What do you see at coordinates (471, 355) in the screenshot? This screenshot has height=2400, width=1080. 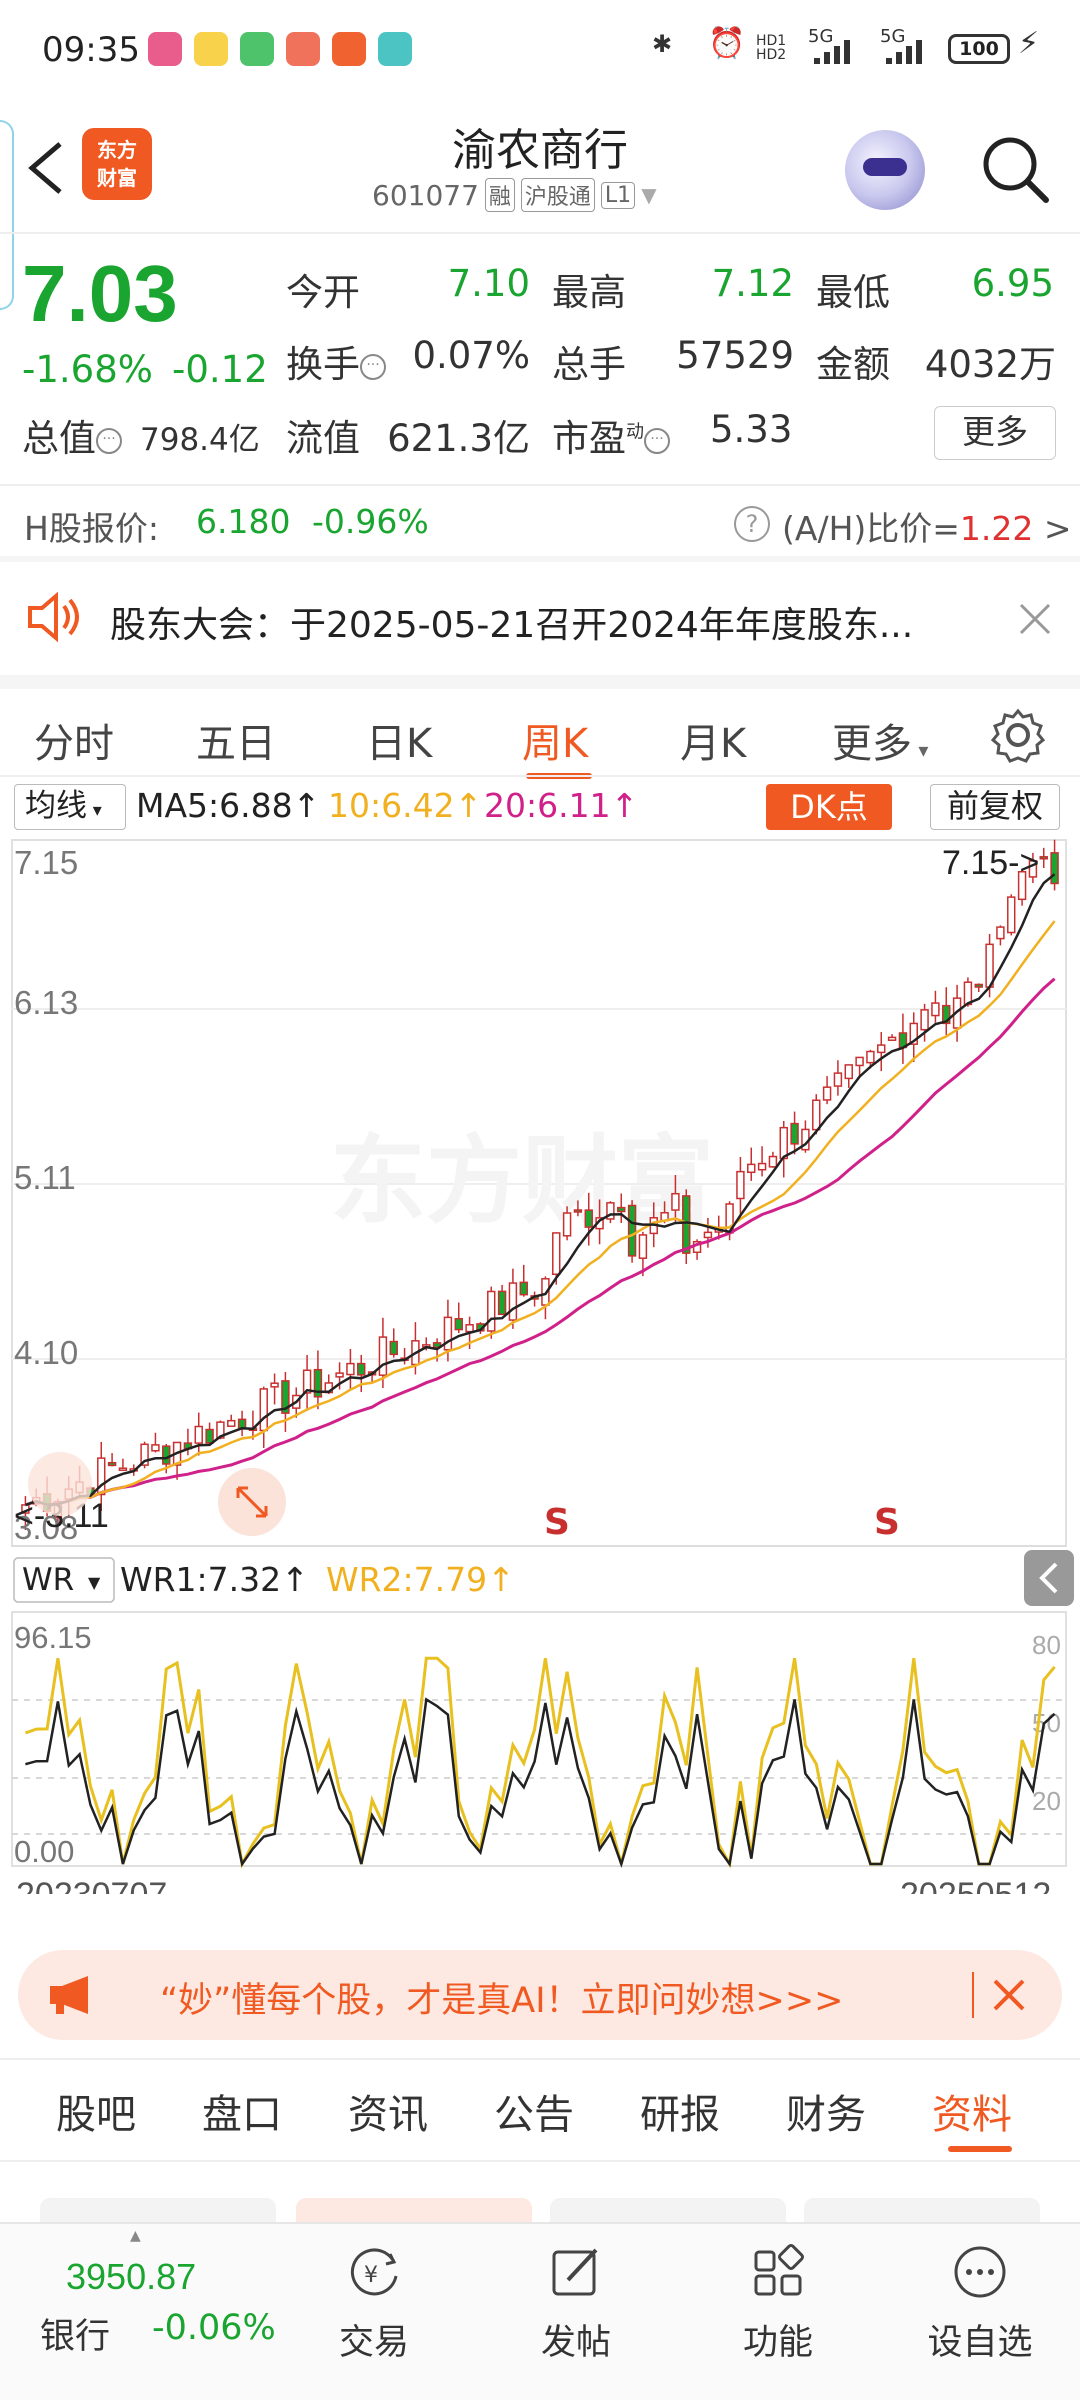 I see `turnover-value: 0.07%` at bounding box center [471, 355].